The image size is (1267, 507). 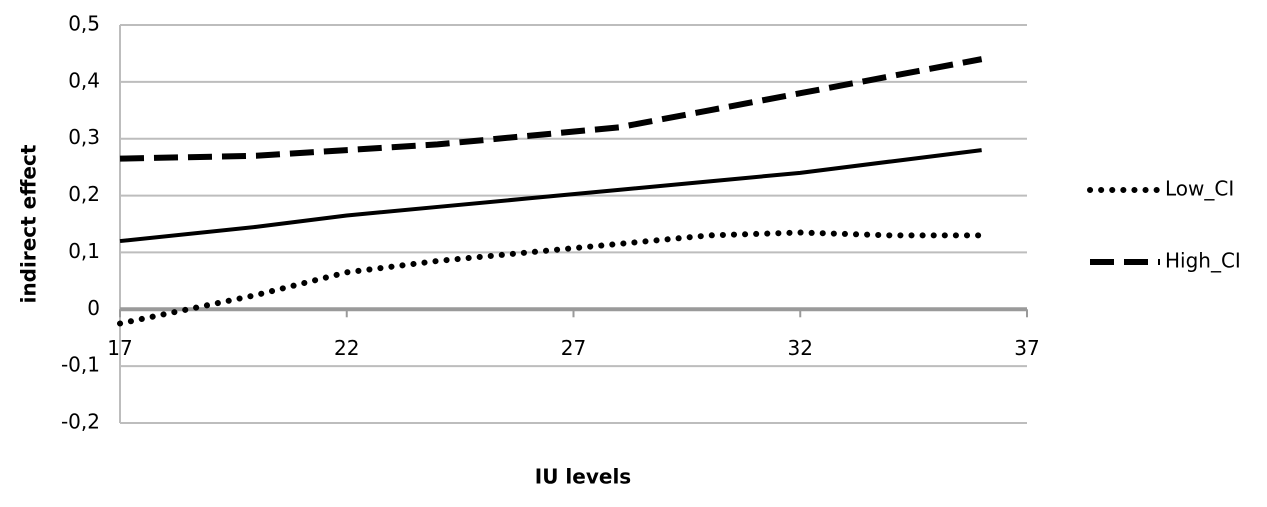 What do you see at coordinates (84, 137) in the screenshot?
I see `y-tick-label: 0,3` at bounding box center [84, 137].